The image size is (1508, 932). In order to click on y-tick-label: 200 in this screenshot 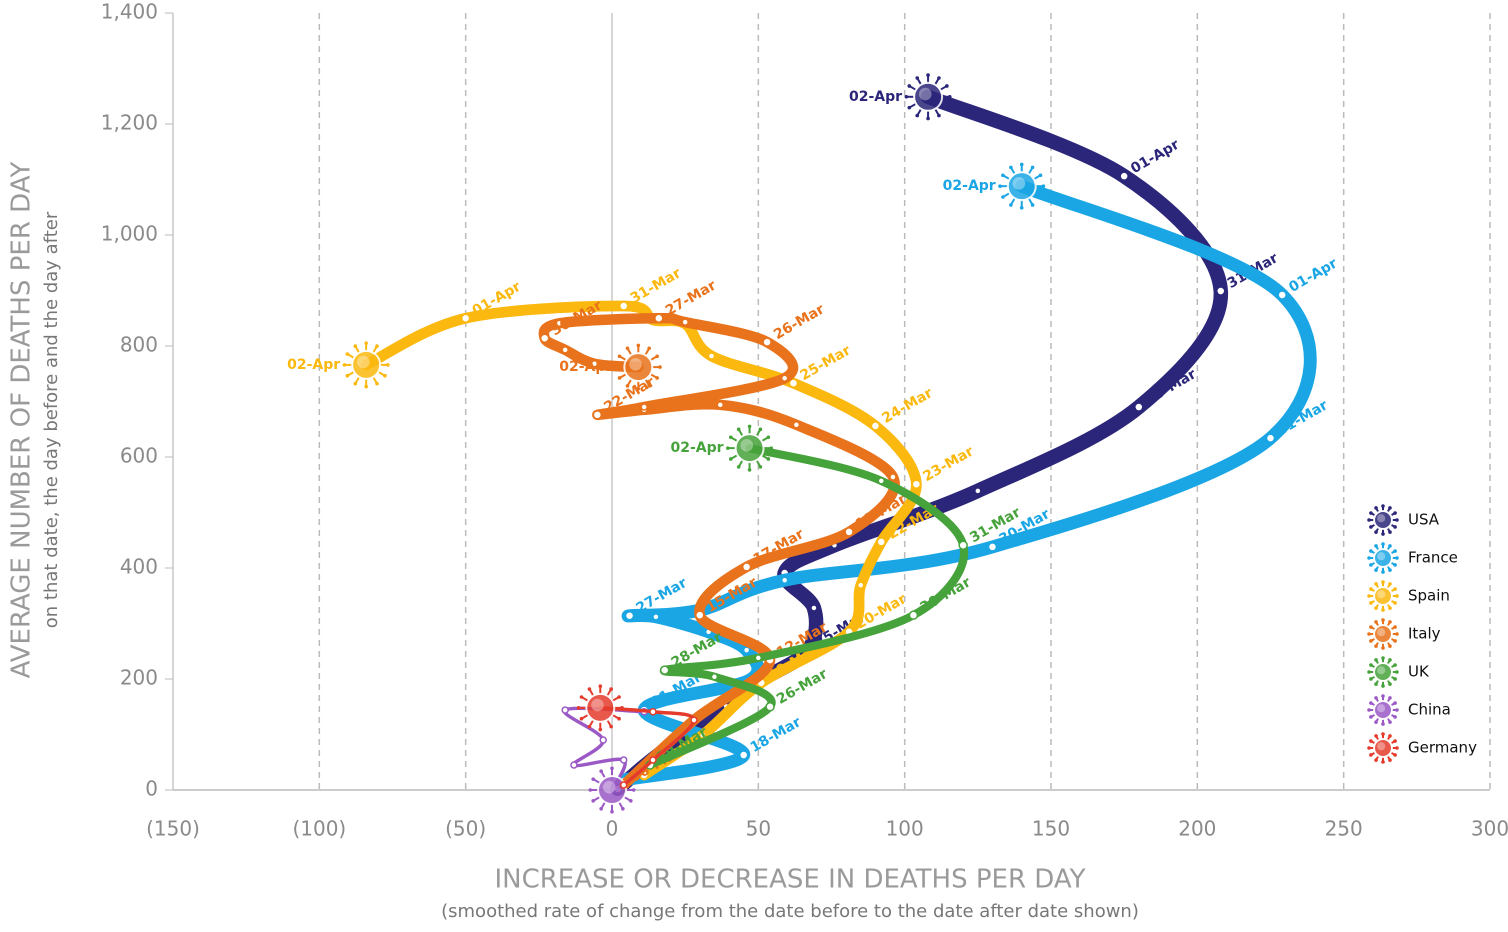, I will do `click(139, 678)`.